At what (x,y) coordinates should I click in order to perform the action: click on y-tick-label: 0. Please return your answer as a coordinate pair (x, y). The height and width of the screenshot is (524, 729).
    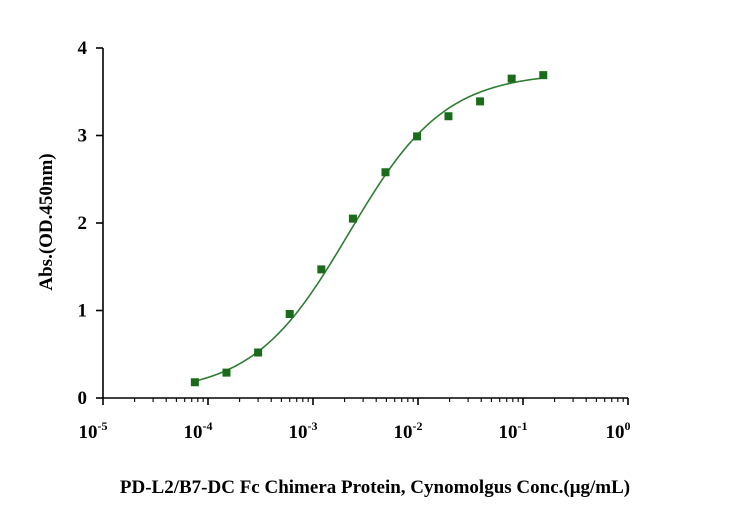
    Looking at the image, I should click on (83, 398).